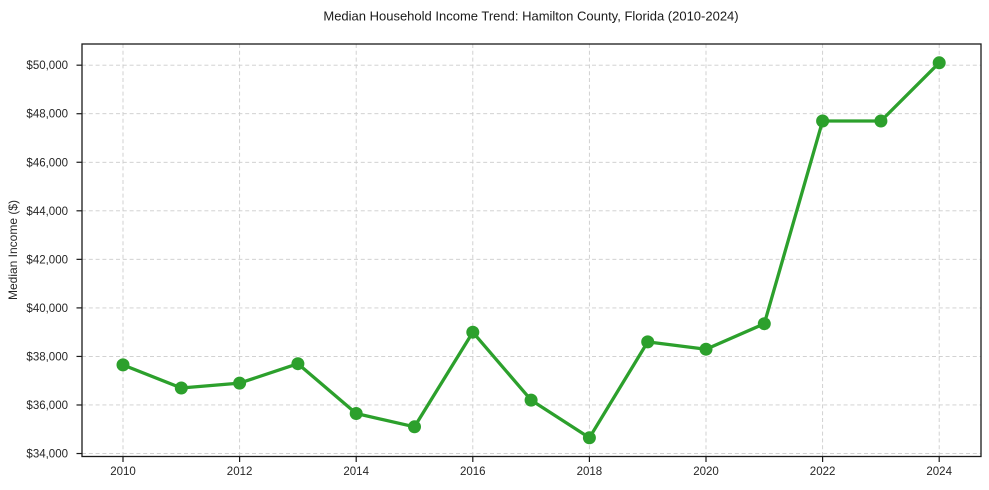 The image size is (989, 490). What do you see at coordinates (47, 357) in the screenshot?
I see `y-tick-label: $38,000` at bounding box center [47, 357].